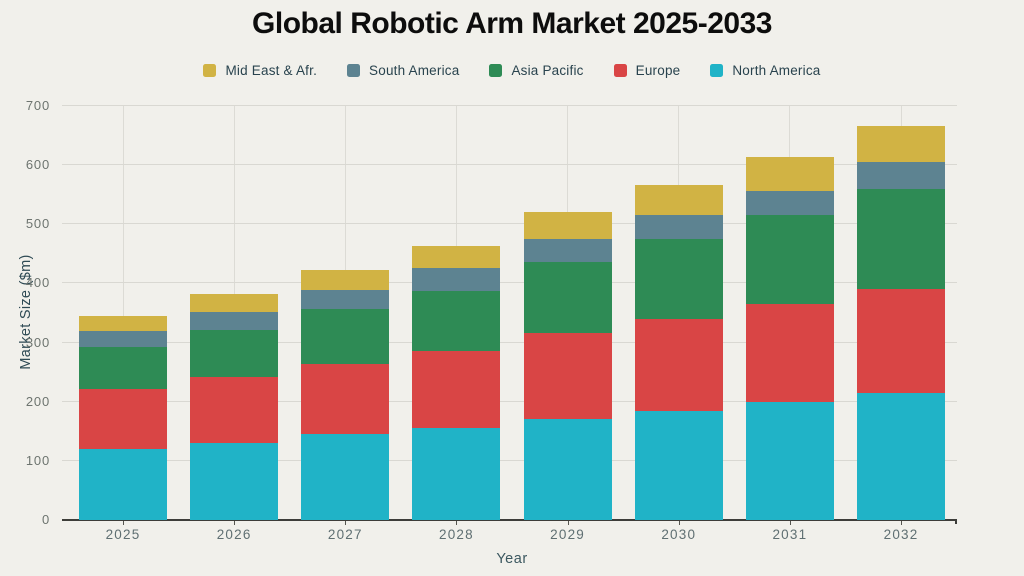 Image resolution: width=1024 pixels, height=576 pixels. I want to click on x-tick-mark-2031, so click(790, 523).